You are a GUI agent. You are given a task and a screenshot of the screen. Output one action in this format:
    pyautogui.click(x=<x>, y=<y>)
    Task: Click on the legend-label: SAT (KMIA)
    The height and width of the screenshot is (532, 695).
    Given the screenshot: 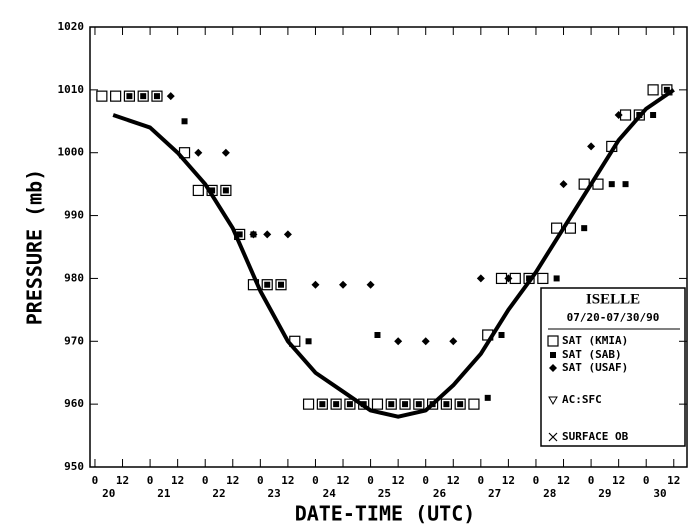 What is the action you would take?
    pyautogui.click(x=595, y=340)
    